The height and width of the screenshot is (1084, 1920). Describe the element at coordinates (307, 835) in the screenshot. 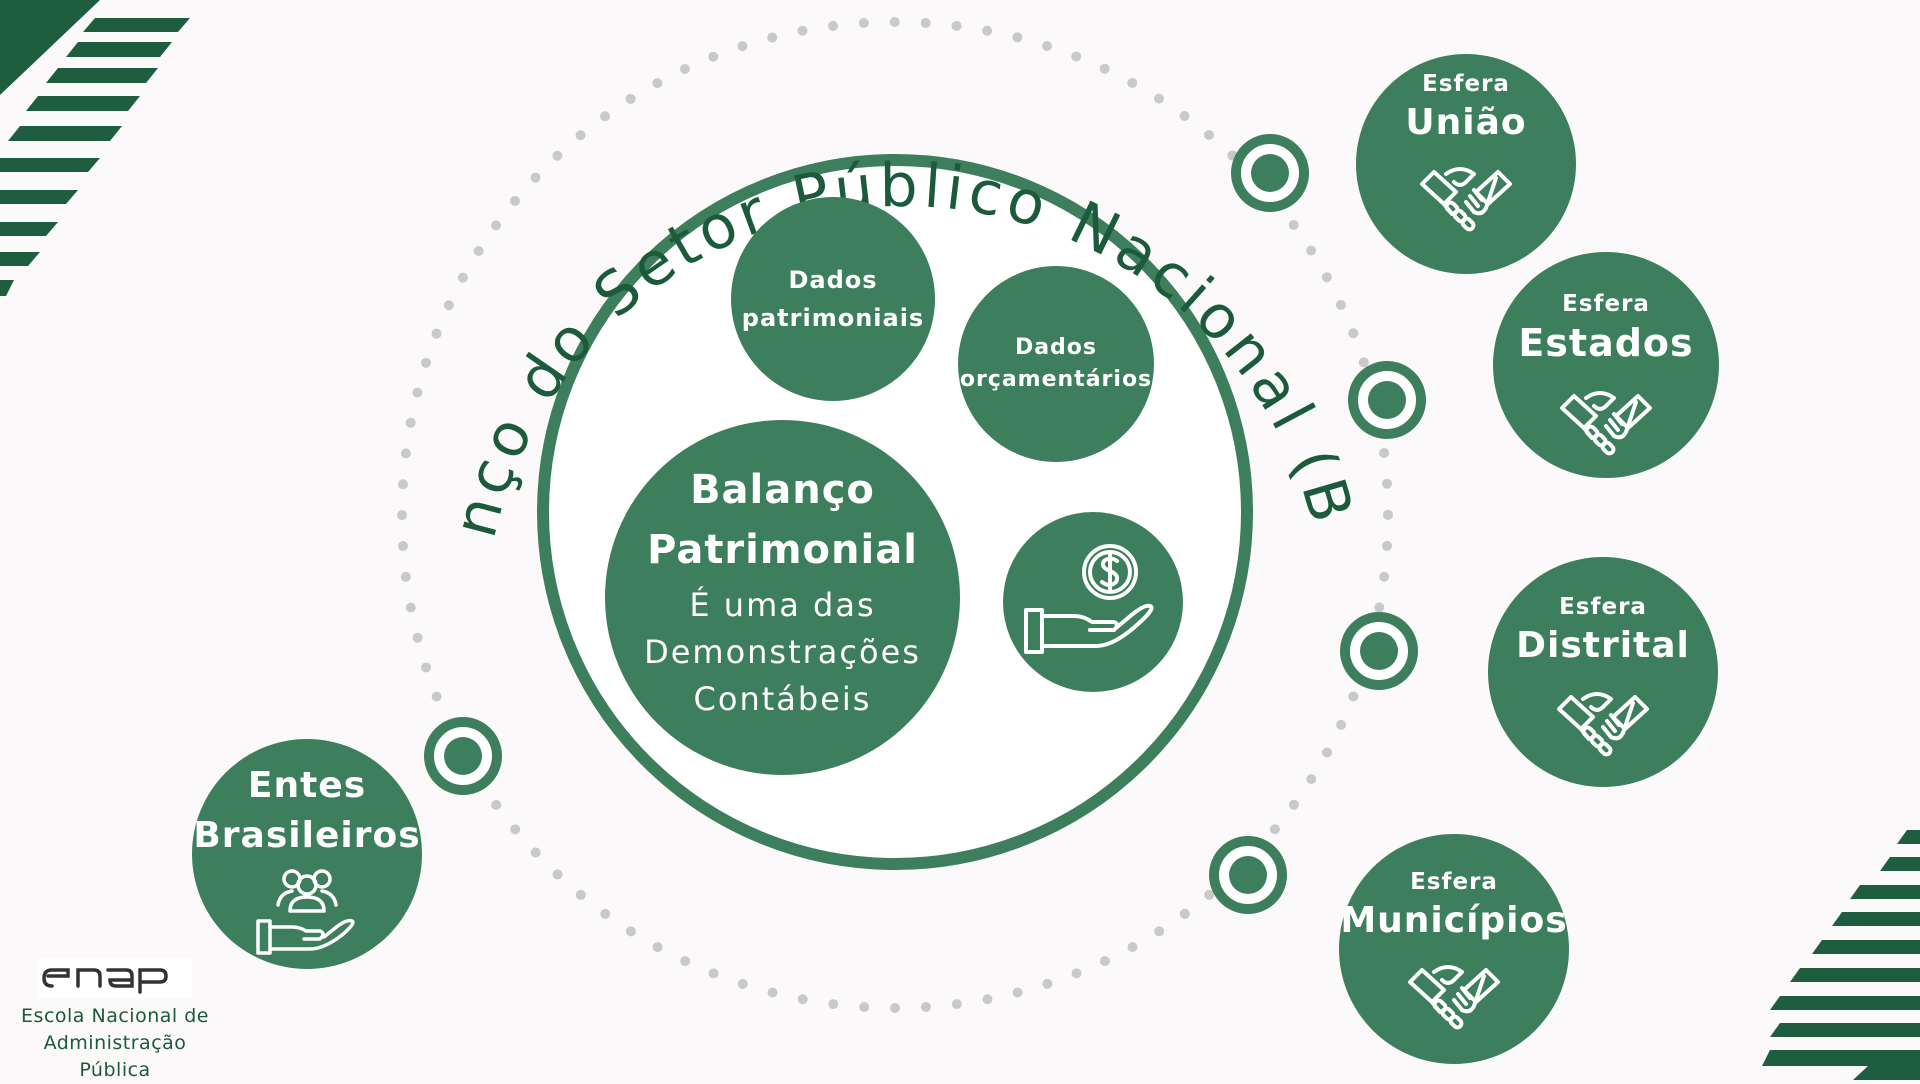

I see `entes-line2: Brasileiros` at that location.